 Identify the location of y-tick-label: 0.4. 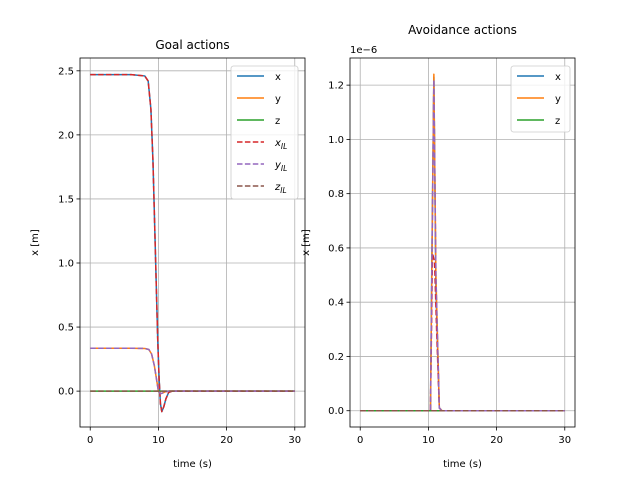
(336, 303).